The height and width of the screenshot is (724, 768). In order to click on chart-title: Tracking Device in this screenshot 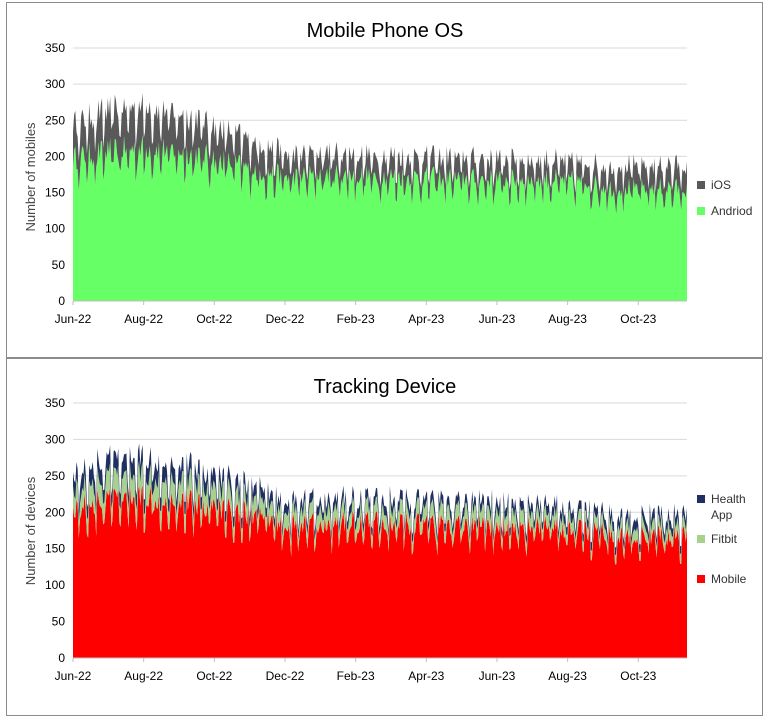, I will do `click(385, 387)`.